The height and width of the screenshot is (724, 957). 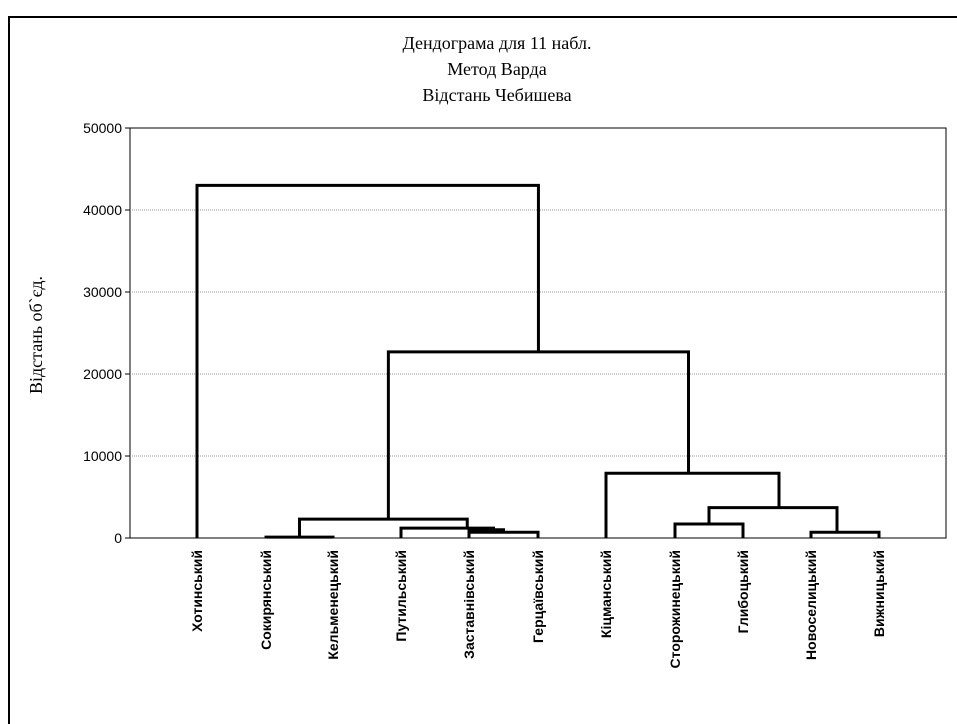 I want to click on leaf-label: Сторожинецький, so click(x=675, y=609).